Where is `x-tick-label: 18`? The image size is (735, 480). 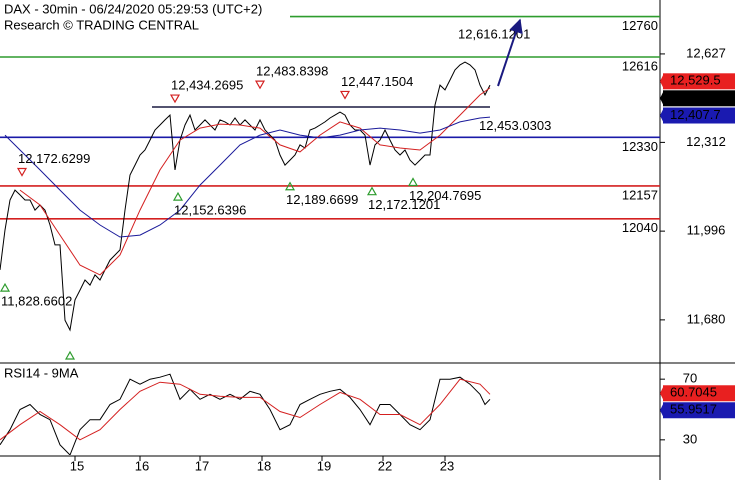 x-tick-label: 18 is located at coordinates (264, 465).